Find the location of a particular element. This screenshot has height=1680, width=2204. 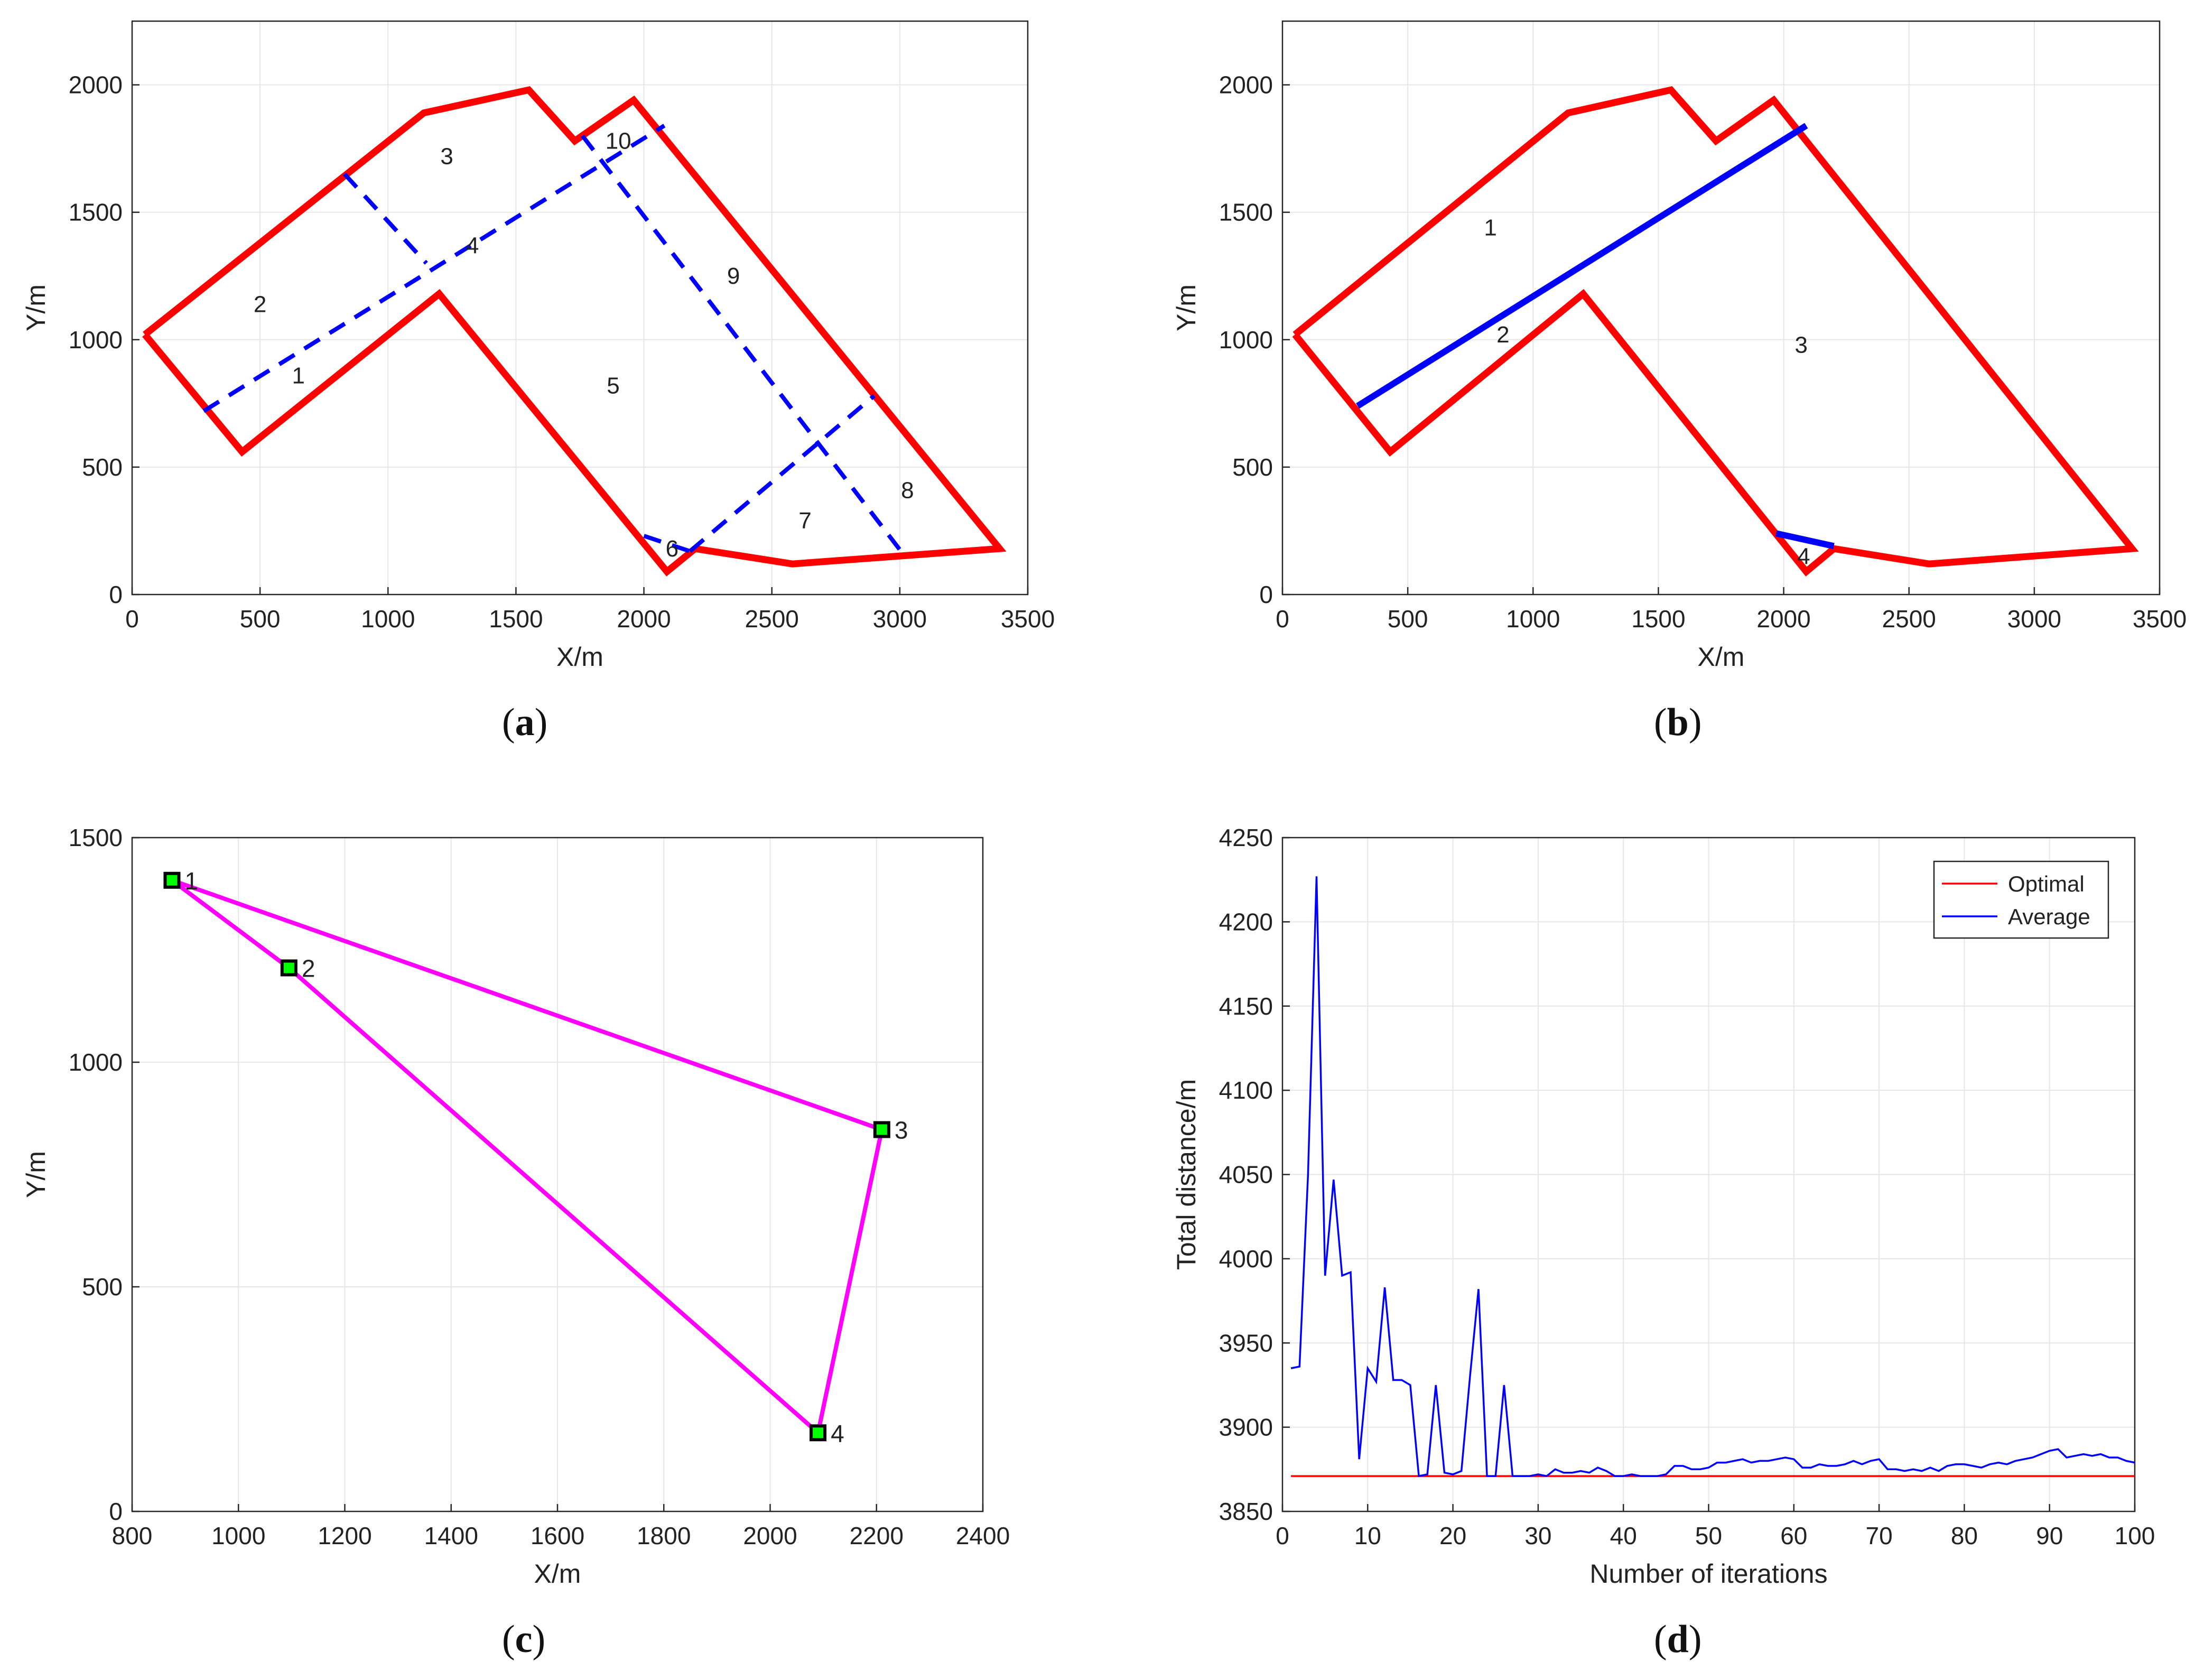

y-tick-label: 3900 is located at coordinates (1246, 1427).